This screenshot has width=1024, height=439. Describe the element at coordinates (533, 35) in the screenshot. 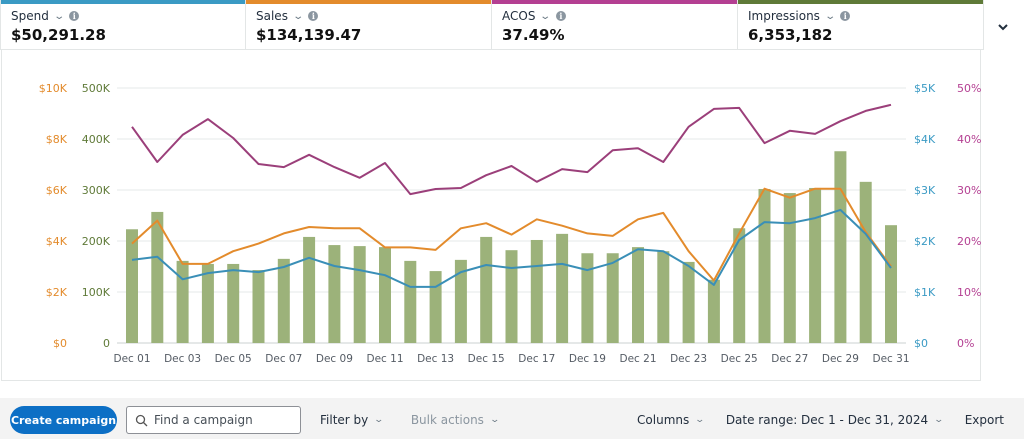

I see `metric-value: 37.49%` at that location.